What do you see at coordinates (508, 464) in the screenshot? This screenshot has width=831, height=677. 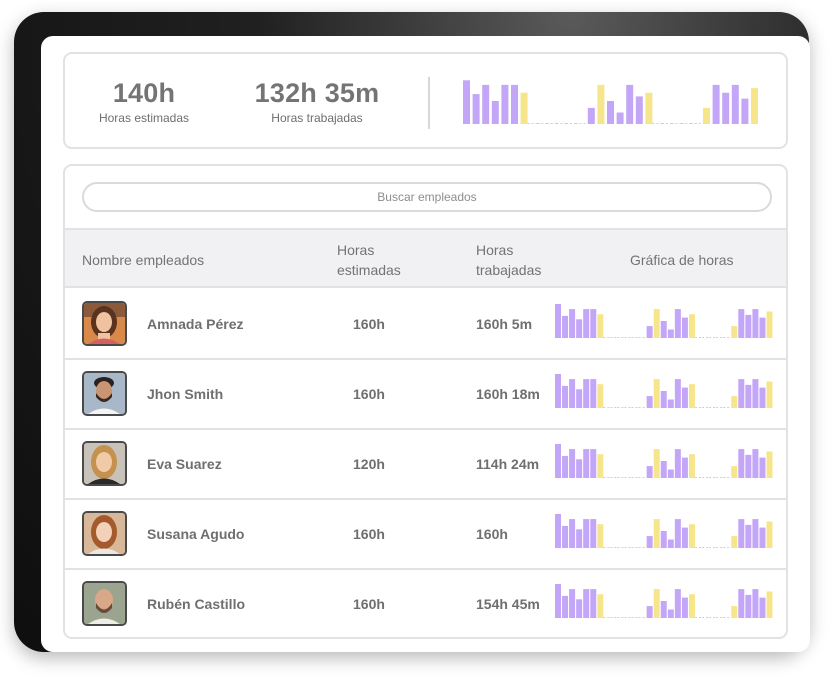 I see `employee-worked-hours: 114h 24m` at bounding box center [508, 464].